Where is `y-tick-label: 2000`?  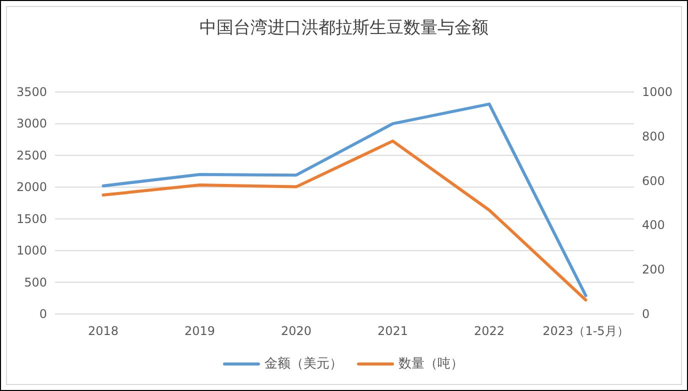 y-tick-label: 2000 is located at coordinates (31, 187).